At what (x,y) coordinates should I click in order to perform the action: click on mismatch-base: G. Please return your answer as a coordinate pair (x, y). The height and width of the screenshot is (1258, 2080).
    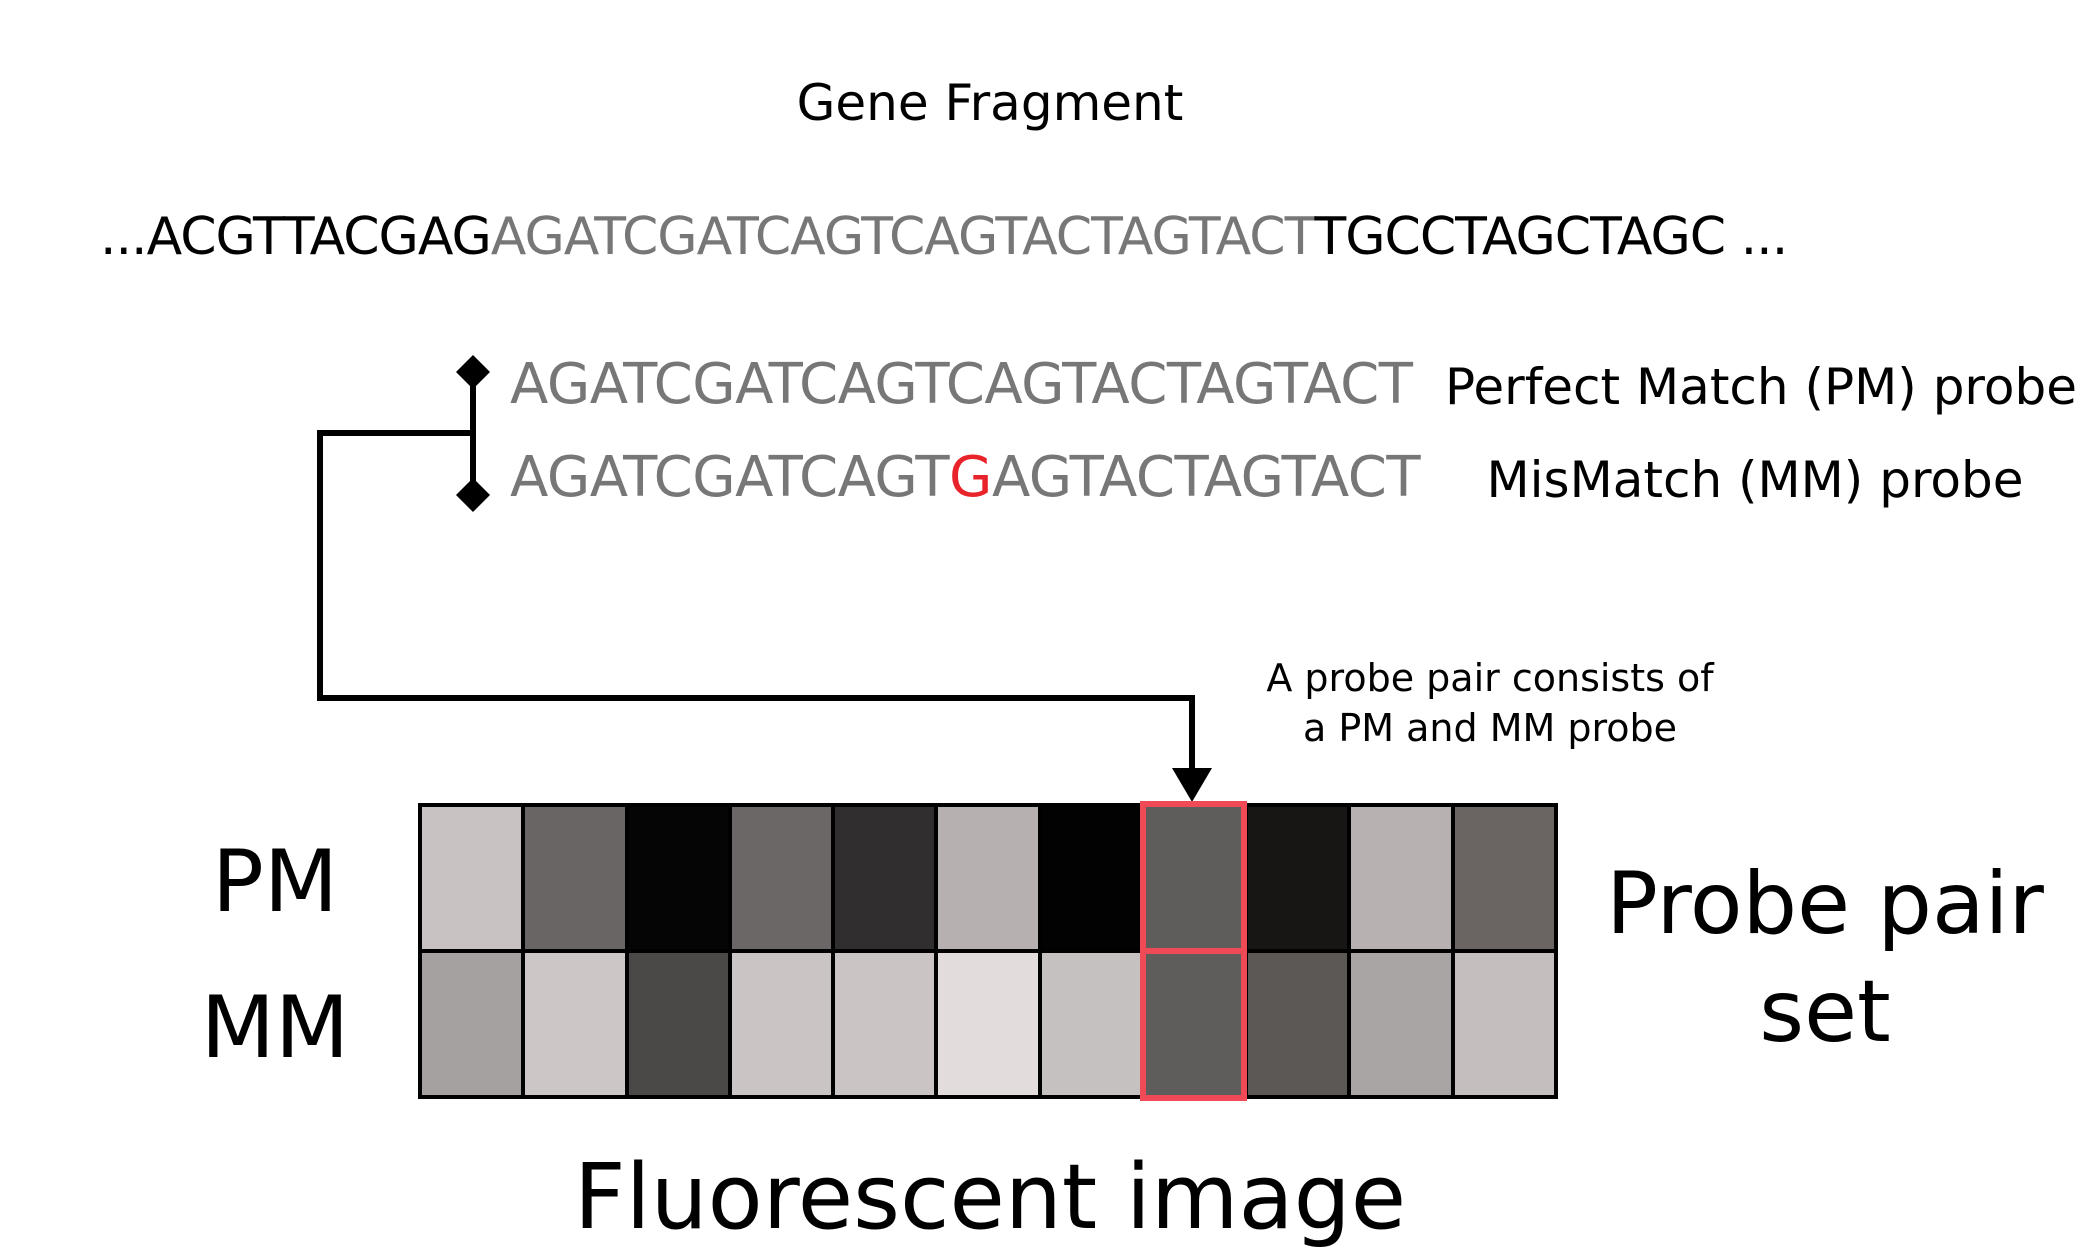
    Looking at the image, I should click on (970, 477).